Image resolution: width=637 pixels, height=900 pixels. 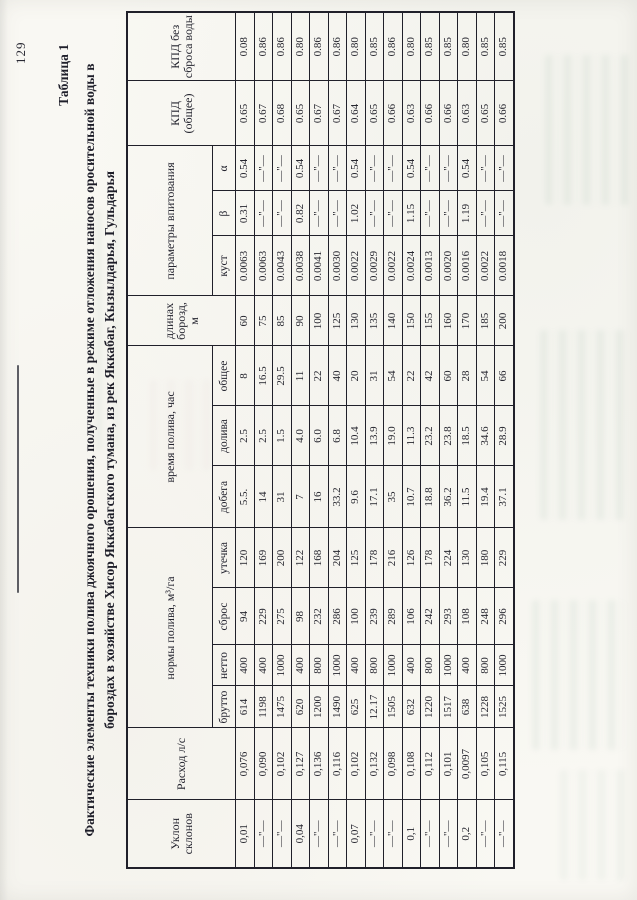 What do you see at coordinates (337, 707) in the screenshot?
I see `table-cell: 1490` at bounding box center [337, 707].